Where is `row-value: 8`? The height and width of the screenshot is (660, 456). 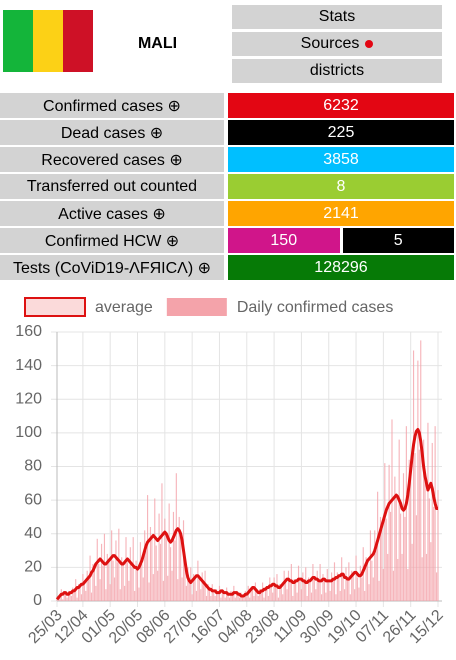 row-value: 8 is located at coordinates (341, 186).